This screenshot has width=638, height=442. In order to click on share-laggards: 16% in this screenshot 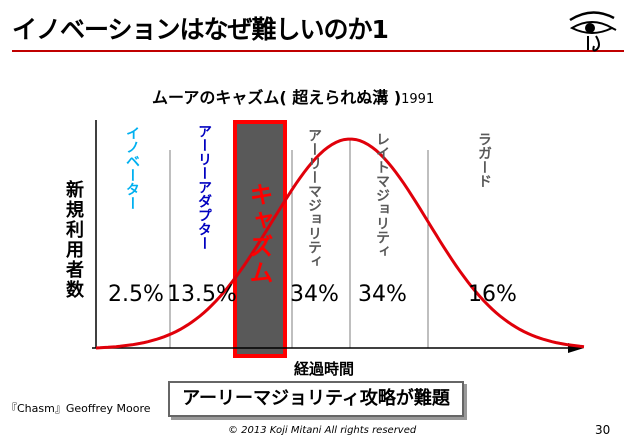, I will do `click(492, 294)`.